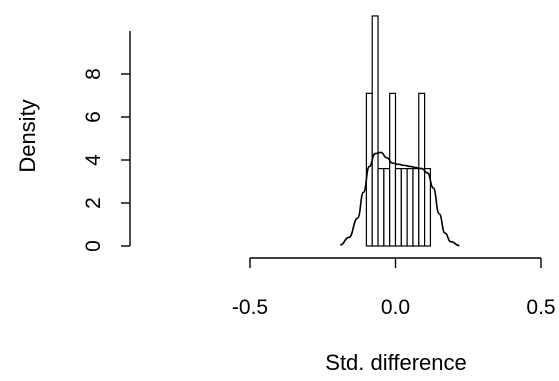 The image size is (559, 381). What do you see at coordinates (106, 141) in the screenshot?
I see `y-axis: 0 2 4 6 8` at bounding box center [106, 141].